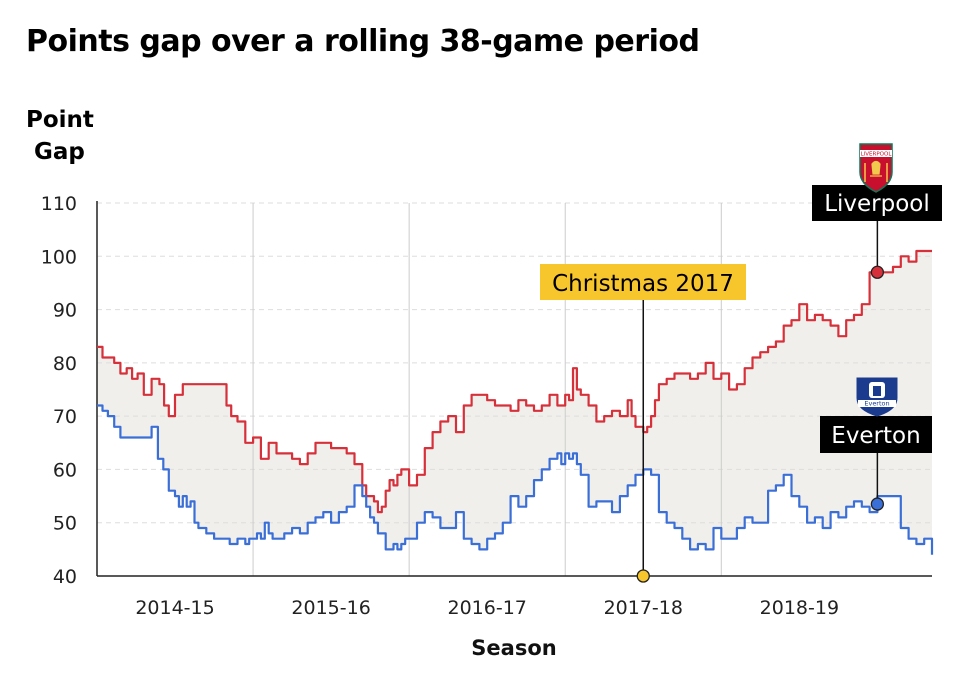 The image size is (976, 680). What do you see at coordinates (65, 524) in the screenshot?
I see `y-tick-label: 50` at bounding box center [65, 524].